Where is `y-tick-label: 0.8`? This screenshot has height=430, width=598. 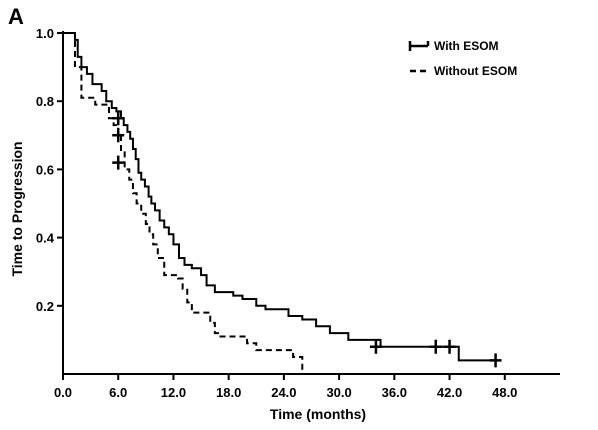 y-tick-label: 0.8 is located at coordinates (45, 101).